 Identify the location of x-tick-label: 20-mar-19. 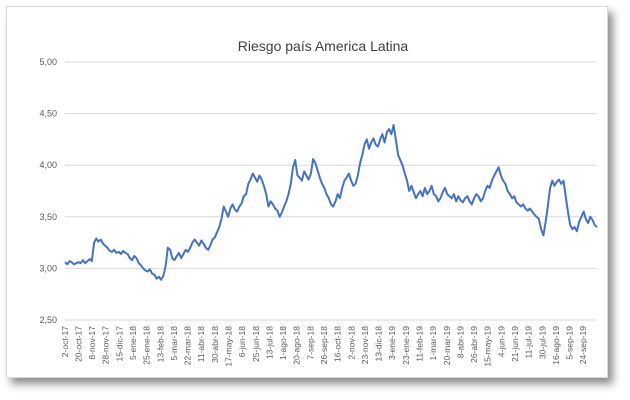
(447, 345).